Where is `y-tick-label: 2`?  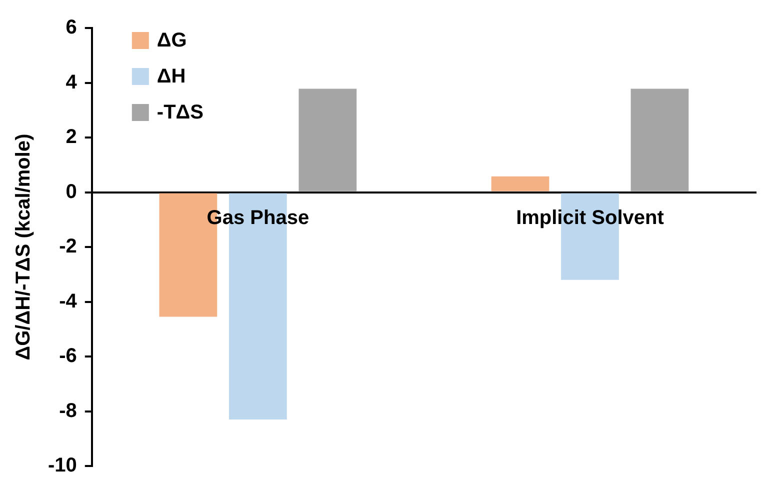 y-tick-label: 2 is located at coordinates (71, 137).